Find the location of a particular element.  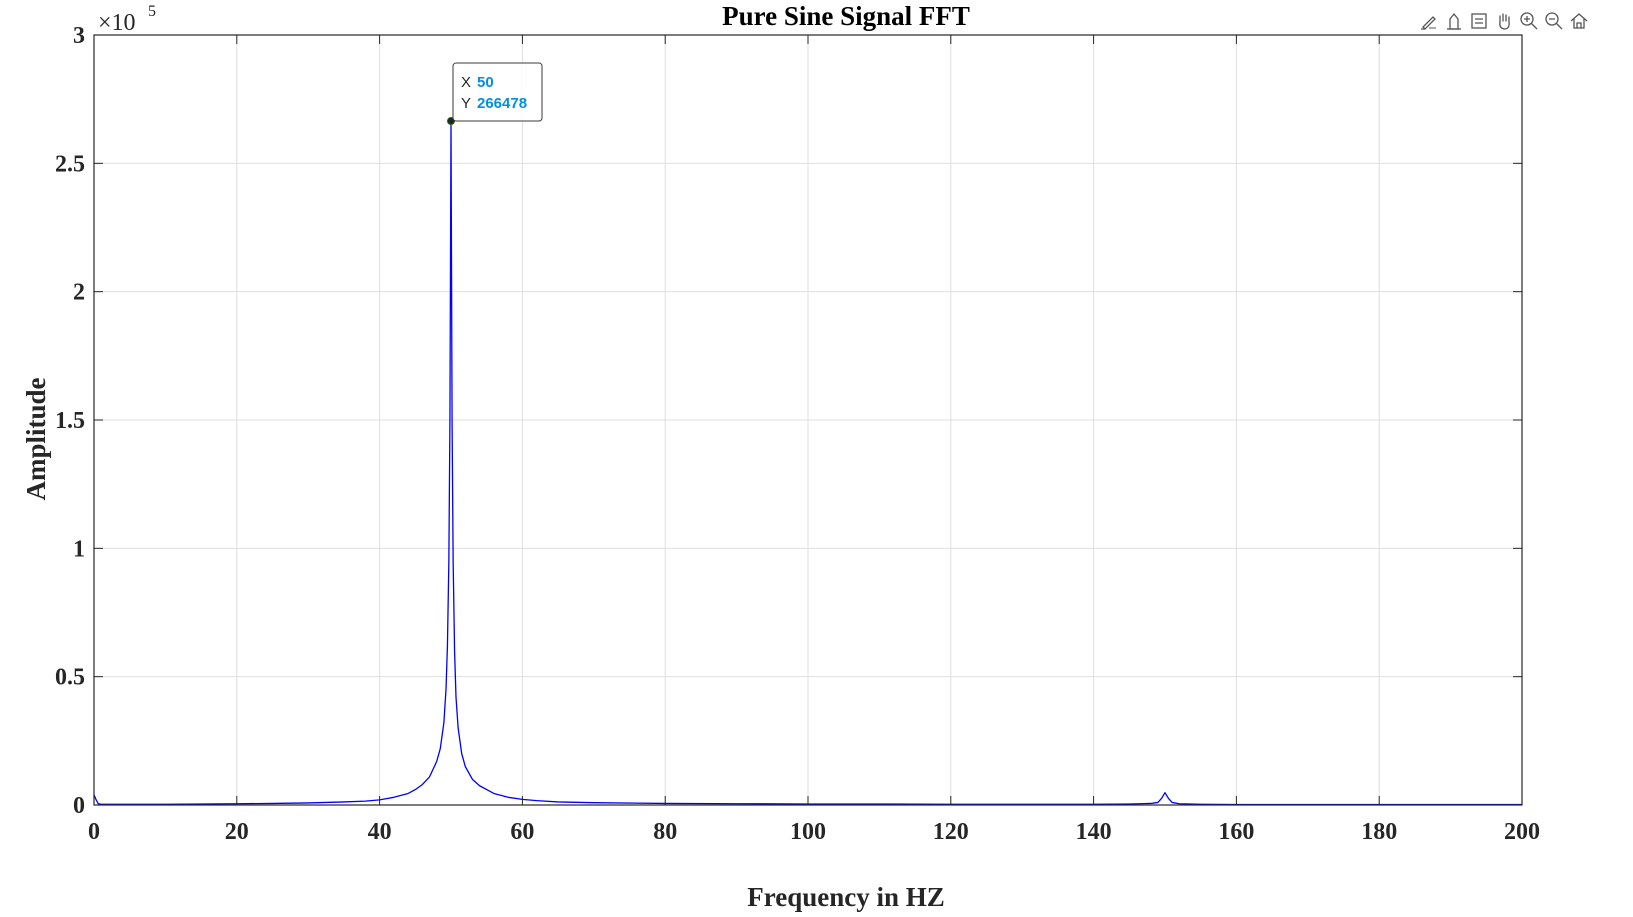

axes-toolbar is located at coordinates (1504, 21).